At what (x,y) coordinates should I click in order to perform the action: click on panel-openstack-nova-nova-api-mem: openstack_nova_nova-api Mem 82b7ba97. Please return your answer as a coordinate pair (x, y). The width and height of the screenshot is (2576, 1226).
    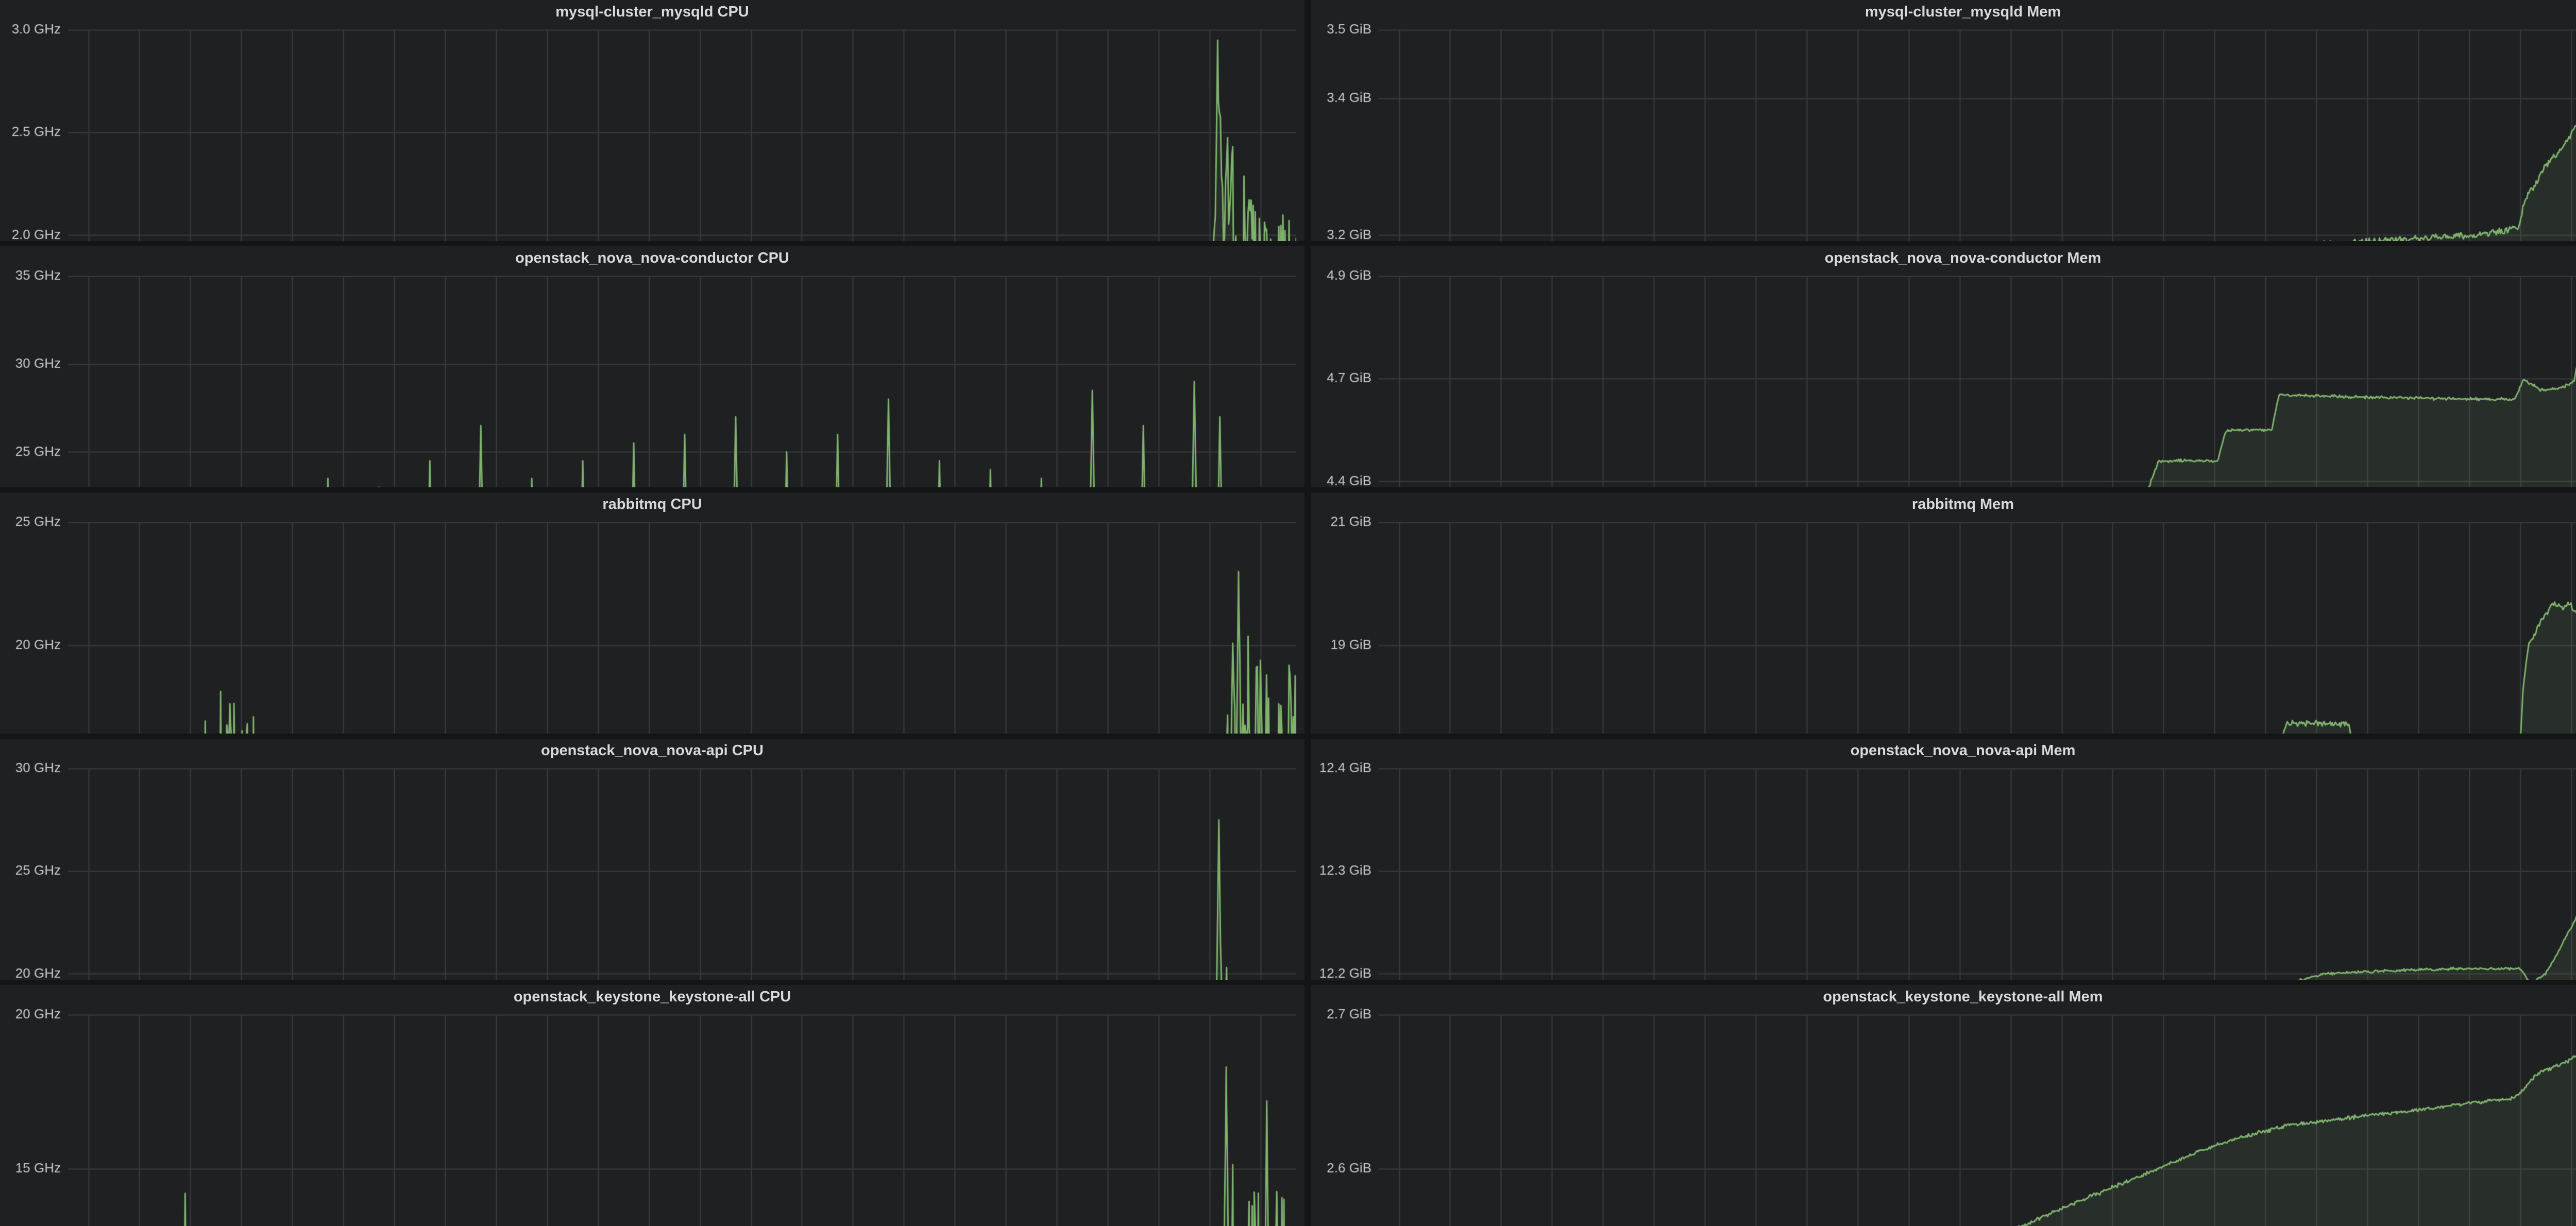
    Looking at the image, I should click on (1944, 859).